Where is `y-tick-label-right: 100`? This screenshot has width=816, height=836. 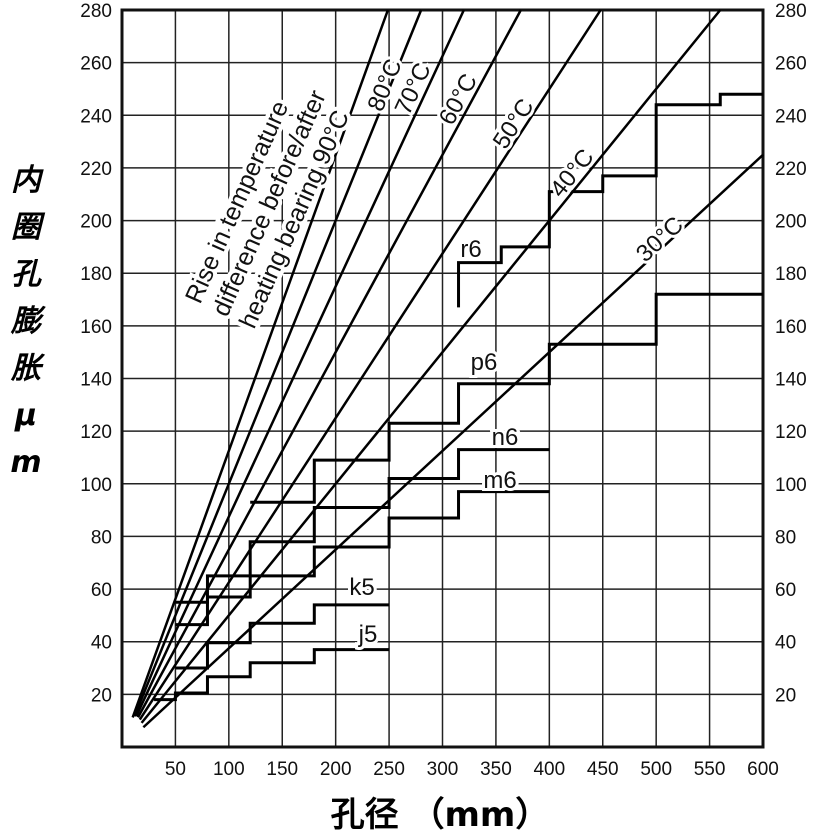 y-tick-label-right: 100 is located at coordinates (791, 485).